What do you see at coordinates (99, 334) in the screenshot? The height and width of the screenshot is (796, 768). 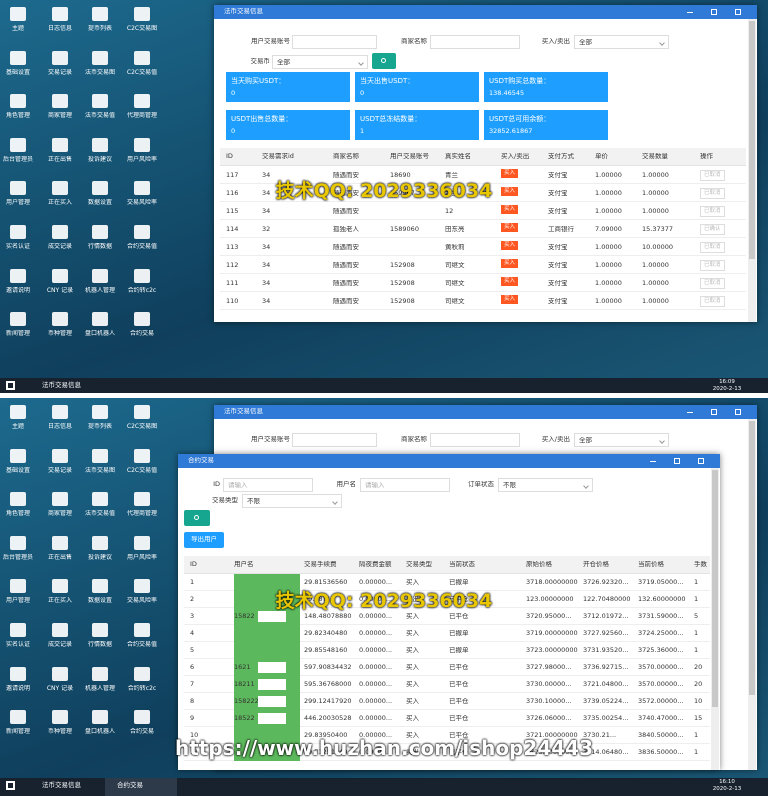 I see `desktop-icon-label: 盘口机器人` at bounding box center [99, 334].